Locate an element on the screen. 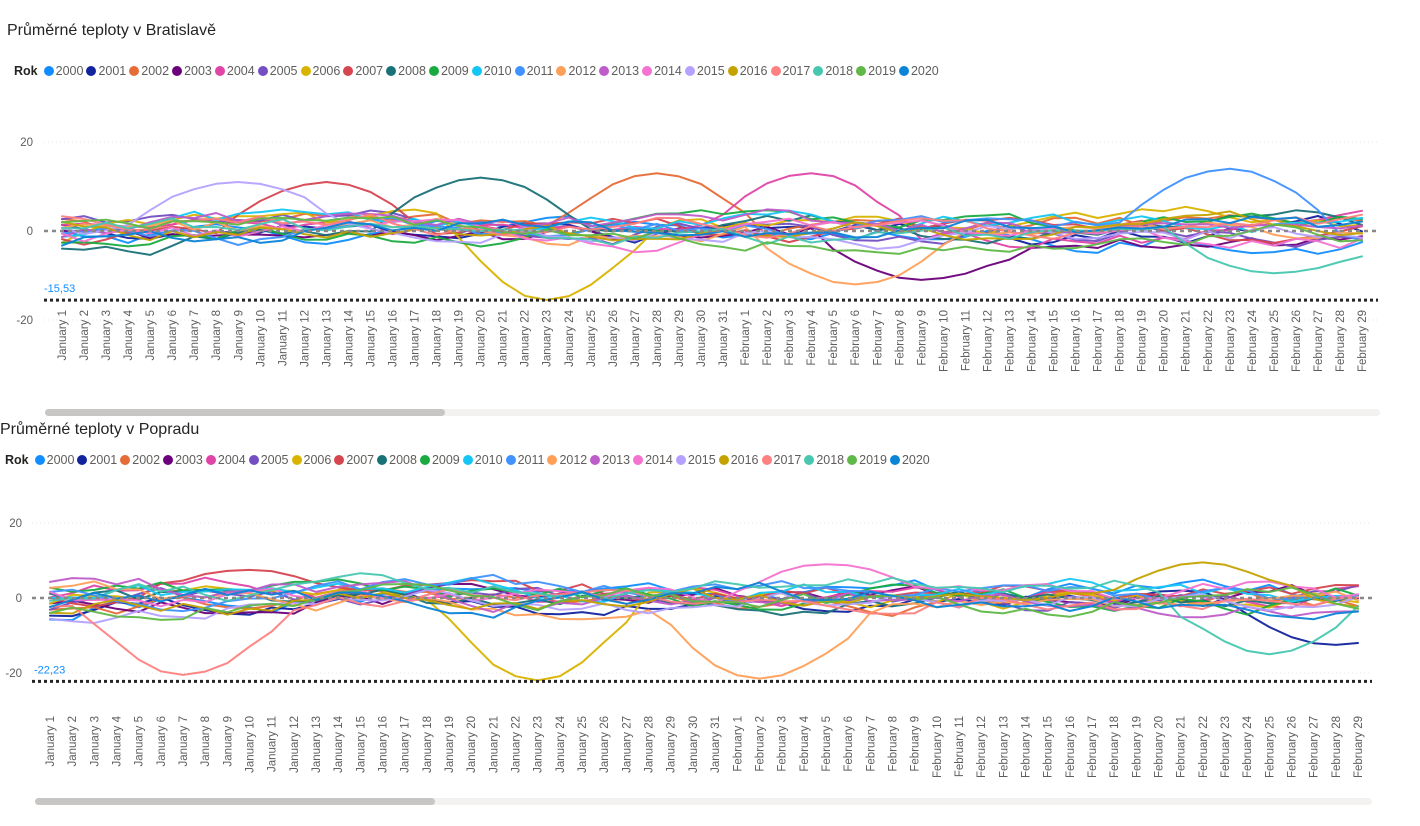 This screenshot has height=826, width=1420. x-tick-label: February 7 is located at coordinates (878, 338).